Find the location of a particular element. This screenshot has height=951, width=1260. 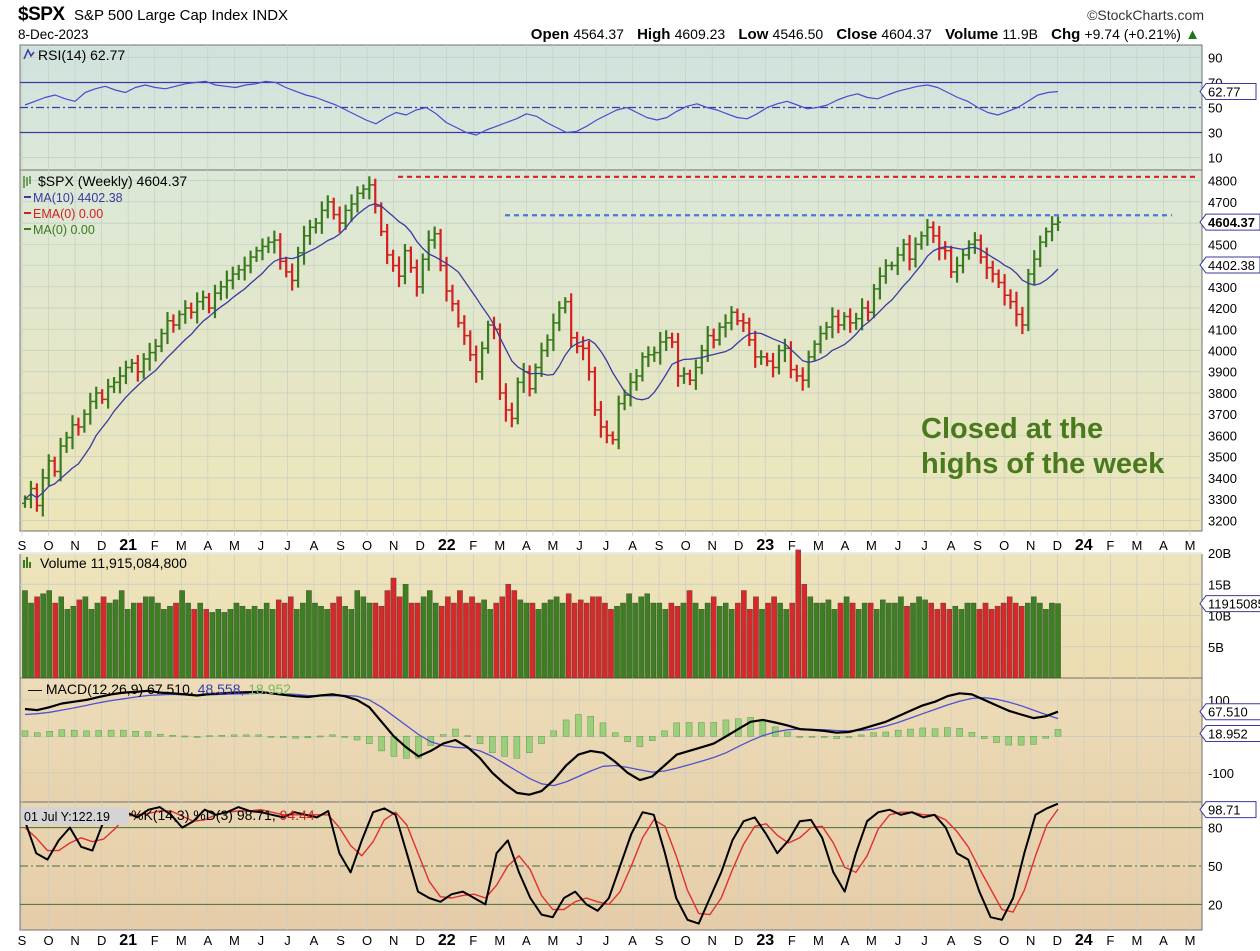

x-axis-label: D is located at coordinates (101, 940).